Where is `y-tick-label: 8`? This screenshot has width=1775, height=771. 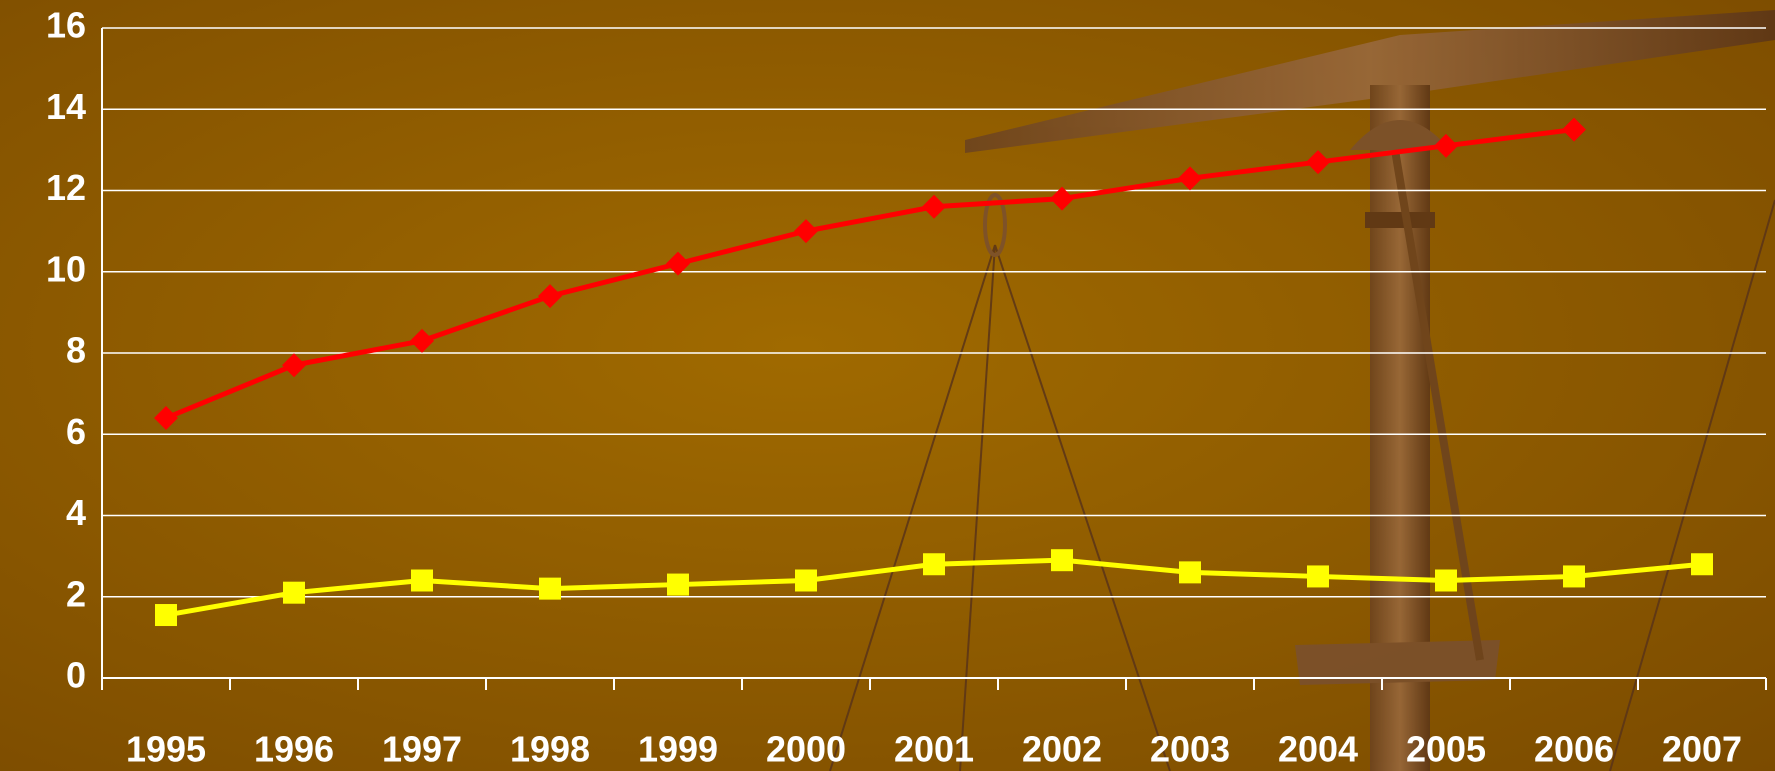 y-tick-label: 8 is located at coordinates (76, 350).